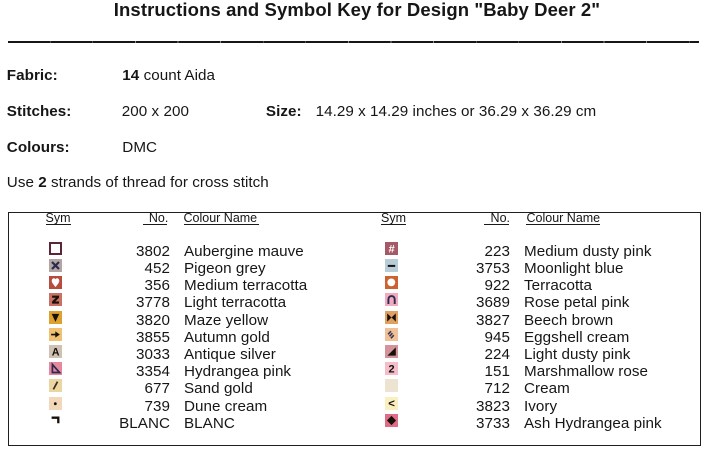 This screenshot has height=455, width=709. Describe the element at coordinates (56, 352) in the screenshot. I see `svg-text: A` at that location.